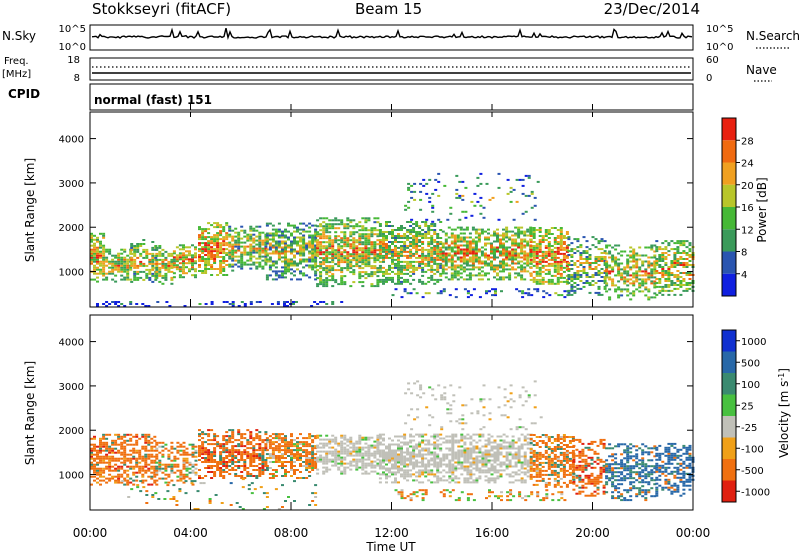 This screenshot has width=800, height=554. Describe the element at coordinates (24, 94) in the screenshot. I see `cpid-label: CPID` at that location.